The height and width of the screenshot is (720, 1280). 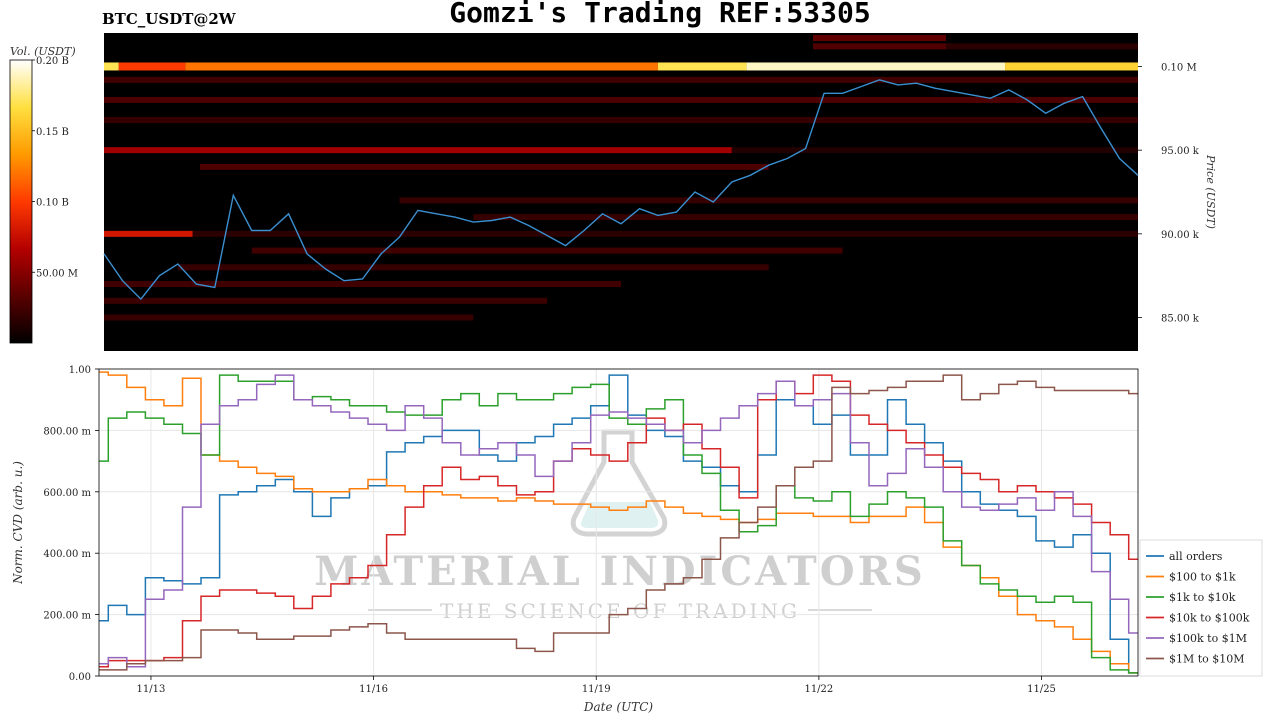 I want to click on price-tick-label: 0.10 M, so click(x=1179, y=67).